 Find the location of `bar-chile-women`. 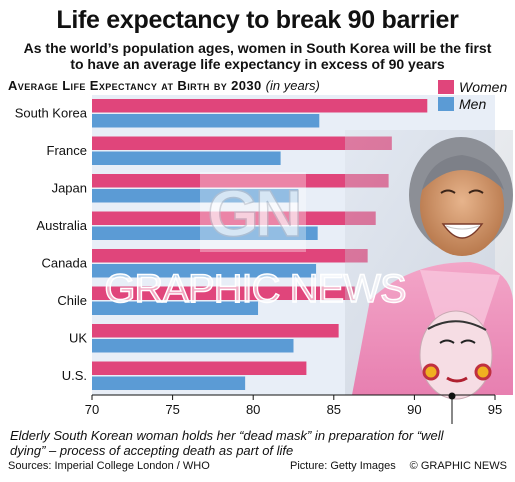

bar-chile-women is located at coordinates (223, 293).